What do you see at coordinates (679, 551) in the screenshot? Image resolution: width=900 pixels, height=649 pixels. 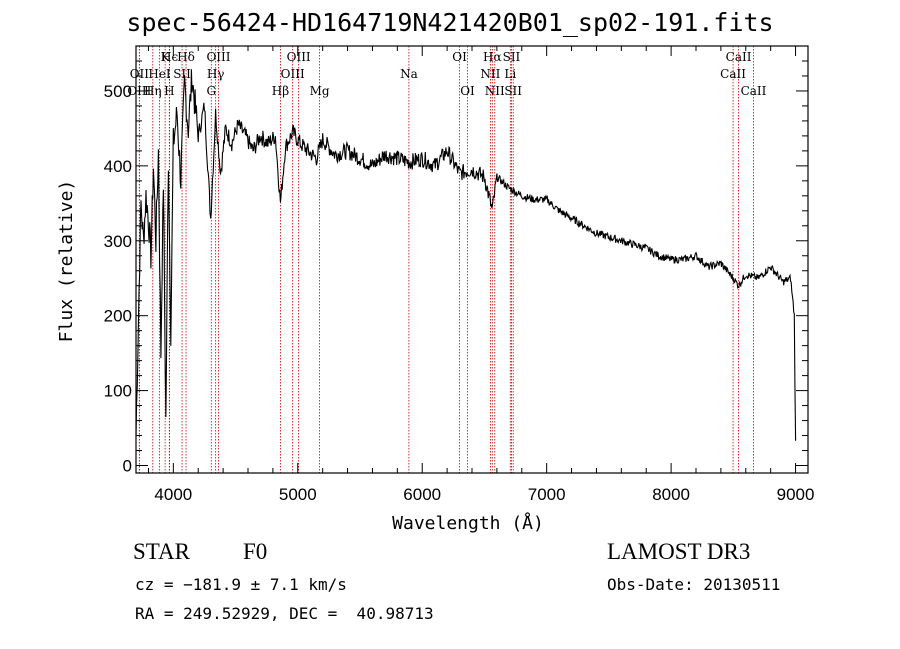 I see `survey-name: LAMOST DR3` at bounding box center [679, 551].